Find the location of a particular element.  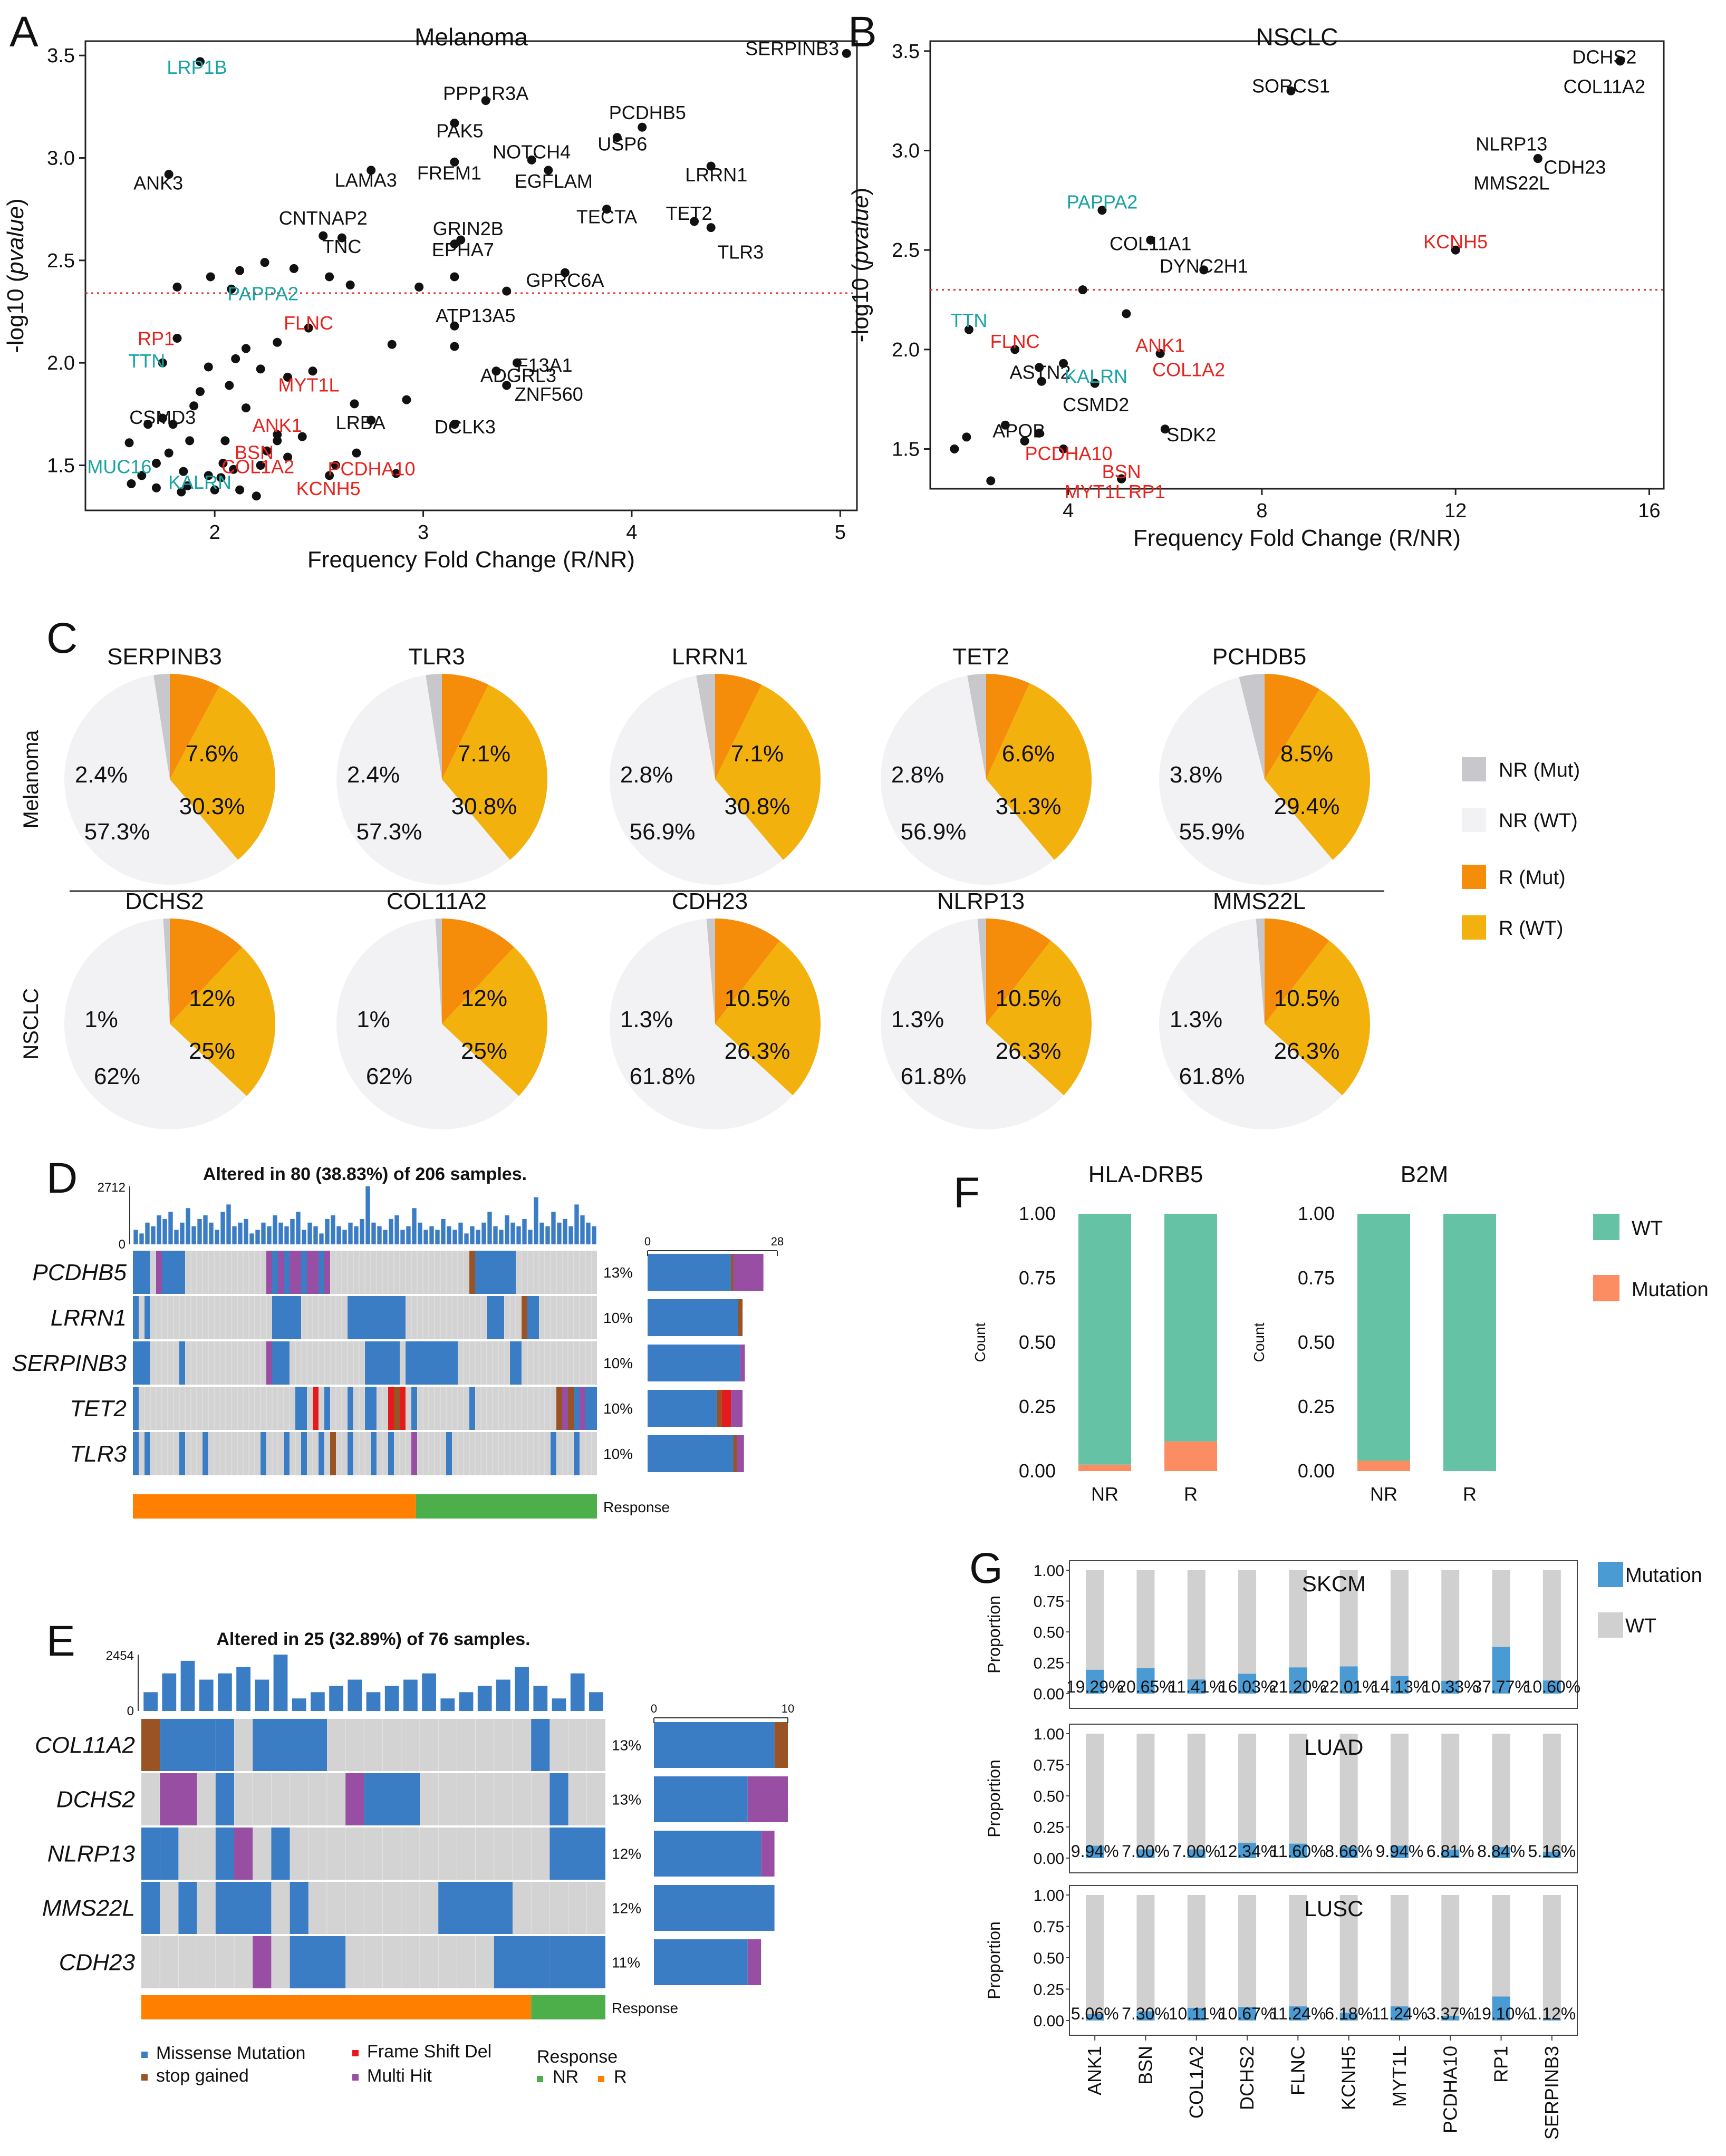

point-label: BSN is located at coordinates (1122, 471).